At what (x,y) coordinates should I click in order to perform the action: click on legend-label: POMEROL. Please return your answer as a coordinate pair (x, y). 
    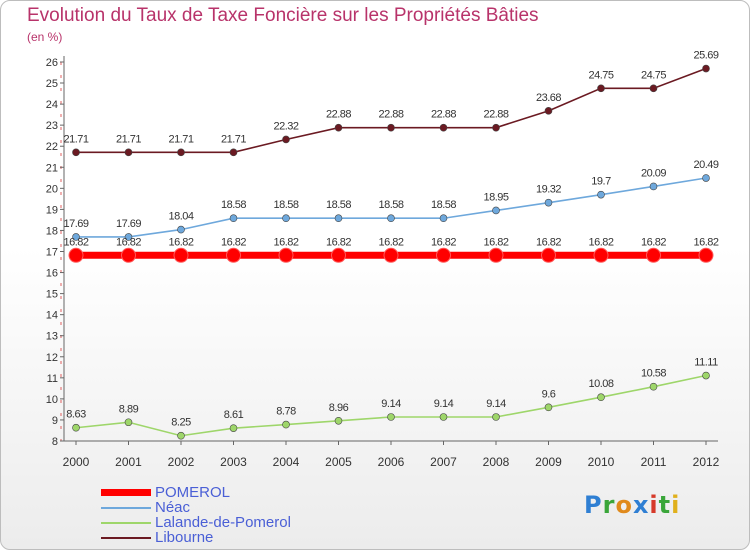
    Looking at the image, I should click on (193, 492).